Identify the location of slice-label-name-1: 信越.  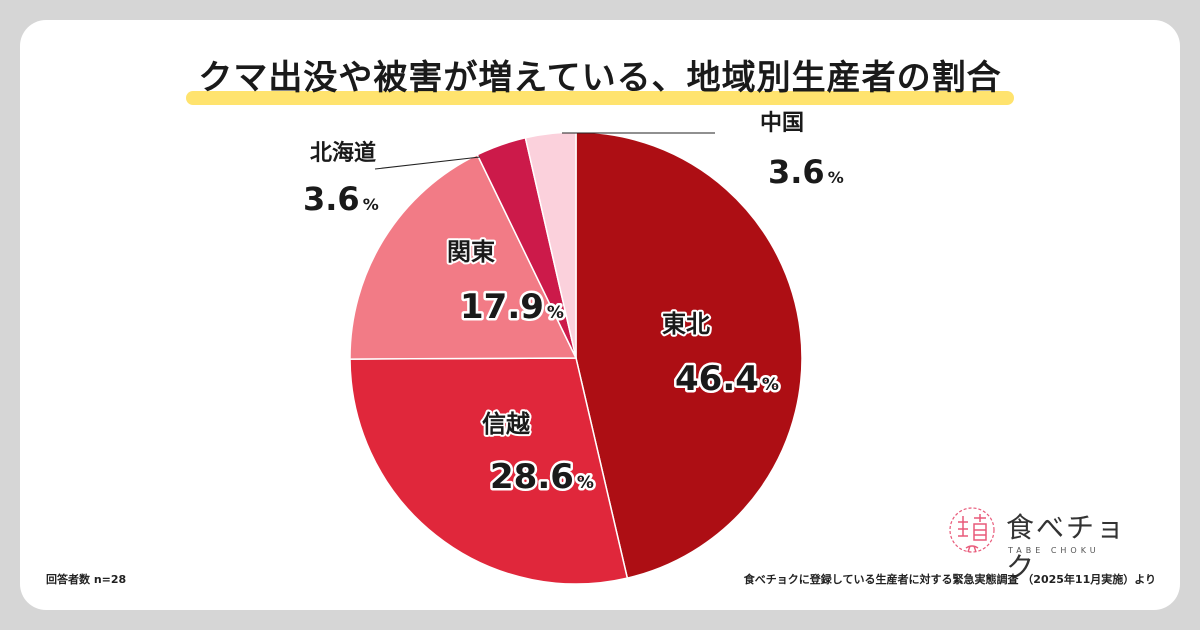
(506, 424).